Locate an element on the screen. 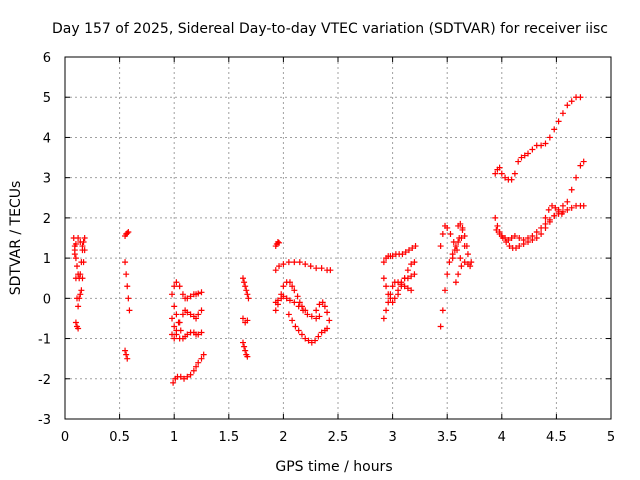  x-axis-label: GPS time / hours is located at coordinates (333, 467).